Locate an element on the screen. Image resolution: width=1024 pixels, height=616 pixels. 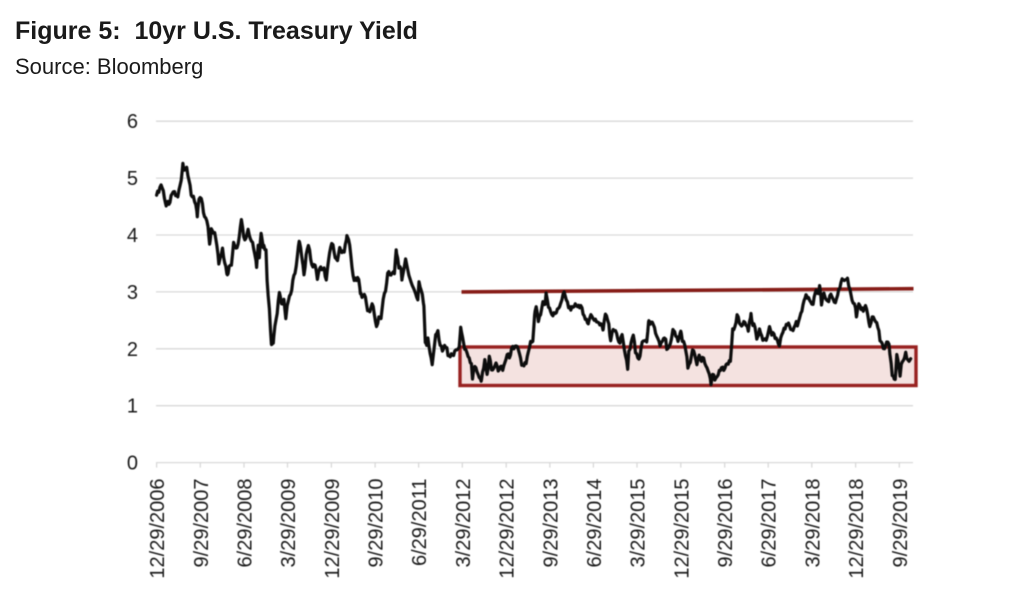
svg-text: 2 is located at coordinates (132, 350).